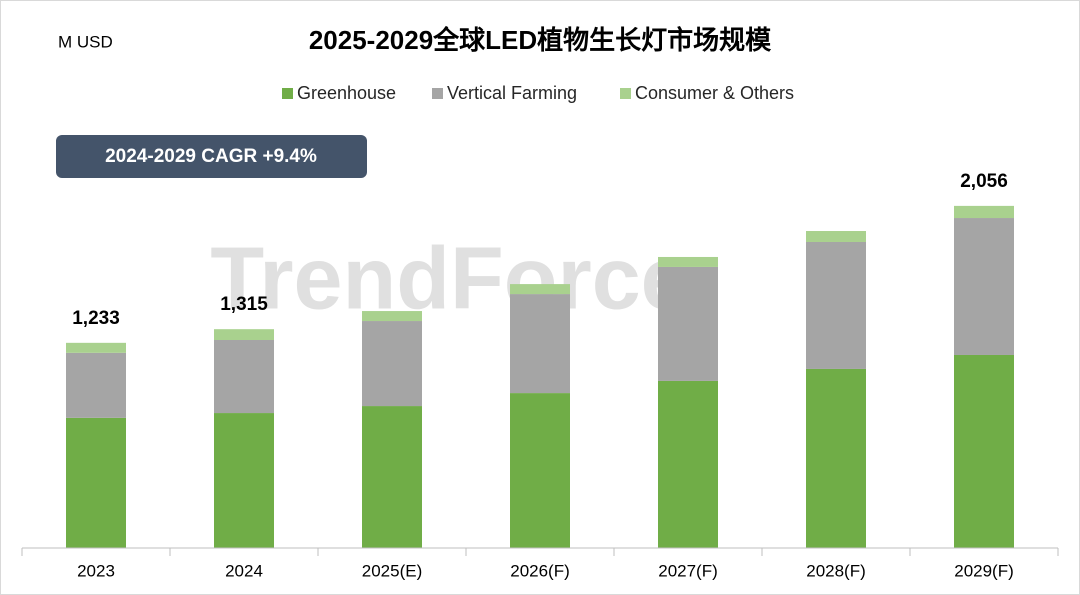 This screenshot has height=595, width=1080. I want to click on x-tick-label: 2029(F), so click(984, 570).